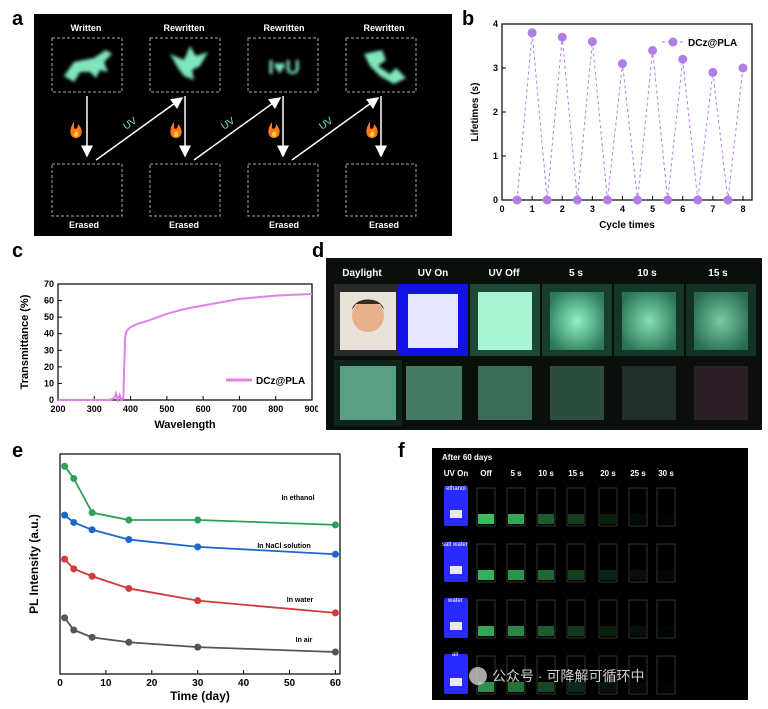 Image resolution: width=768 pixels, height=709 pixels. I want to click on a-label-erased-1: Erased, so click(84, 225).